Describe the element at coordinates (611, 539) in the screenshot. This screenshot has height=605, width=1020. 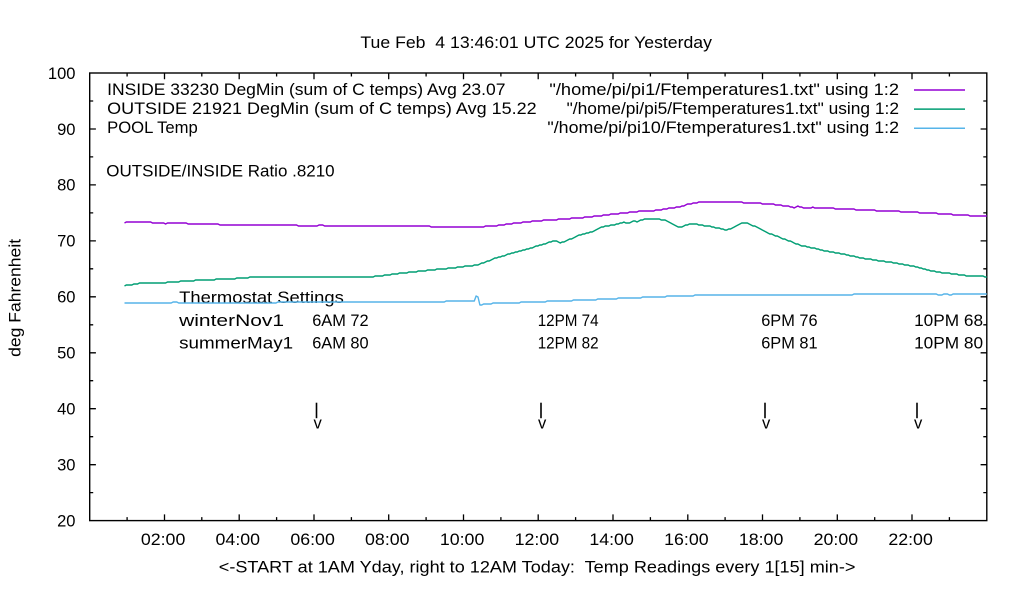
I see `svg-text: 14:00` at that location.